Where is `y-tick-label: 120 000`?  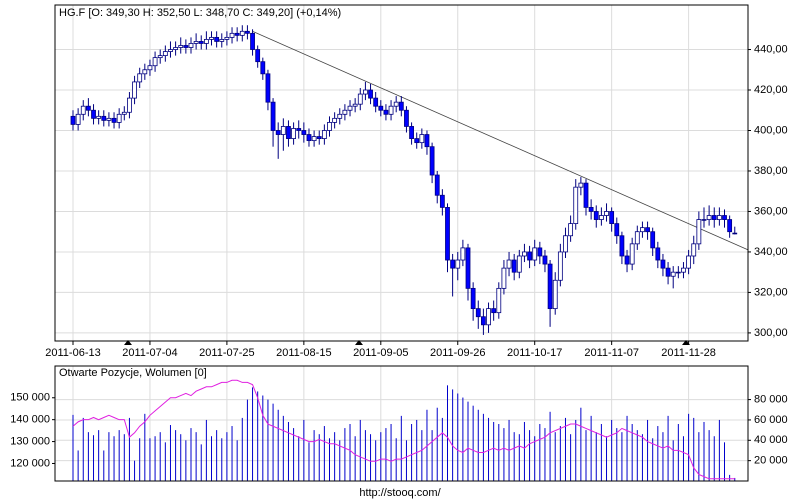 y-tick-label: 120 000 is located at coordinates (30, 463).